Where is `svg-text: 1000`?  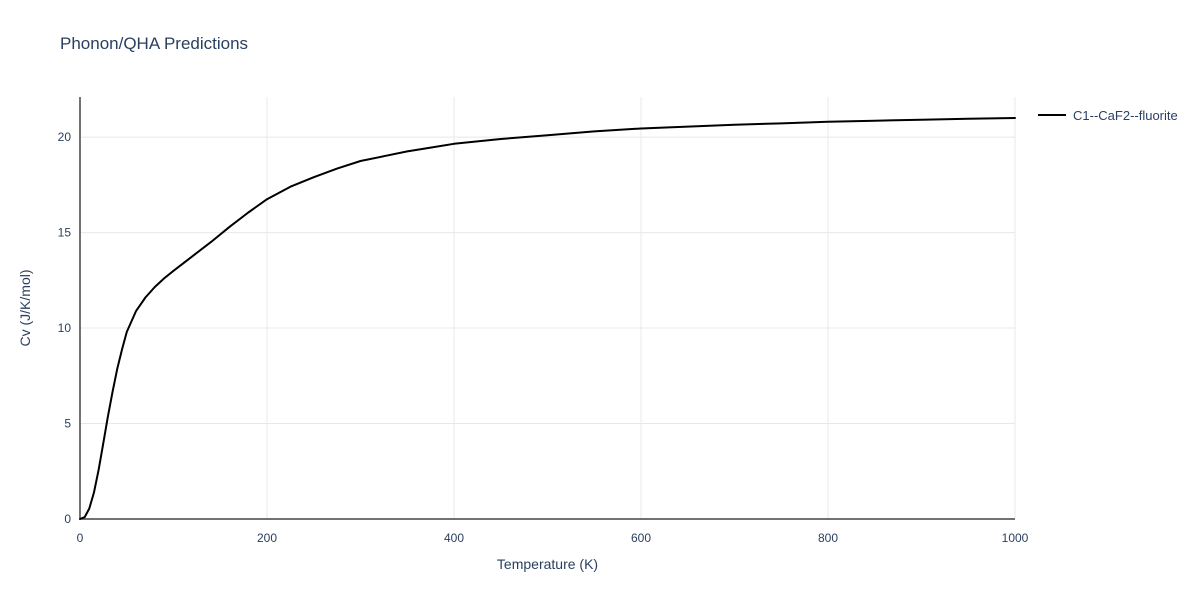 svg-text: 1000 is located at coordinates (1015, 538).